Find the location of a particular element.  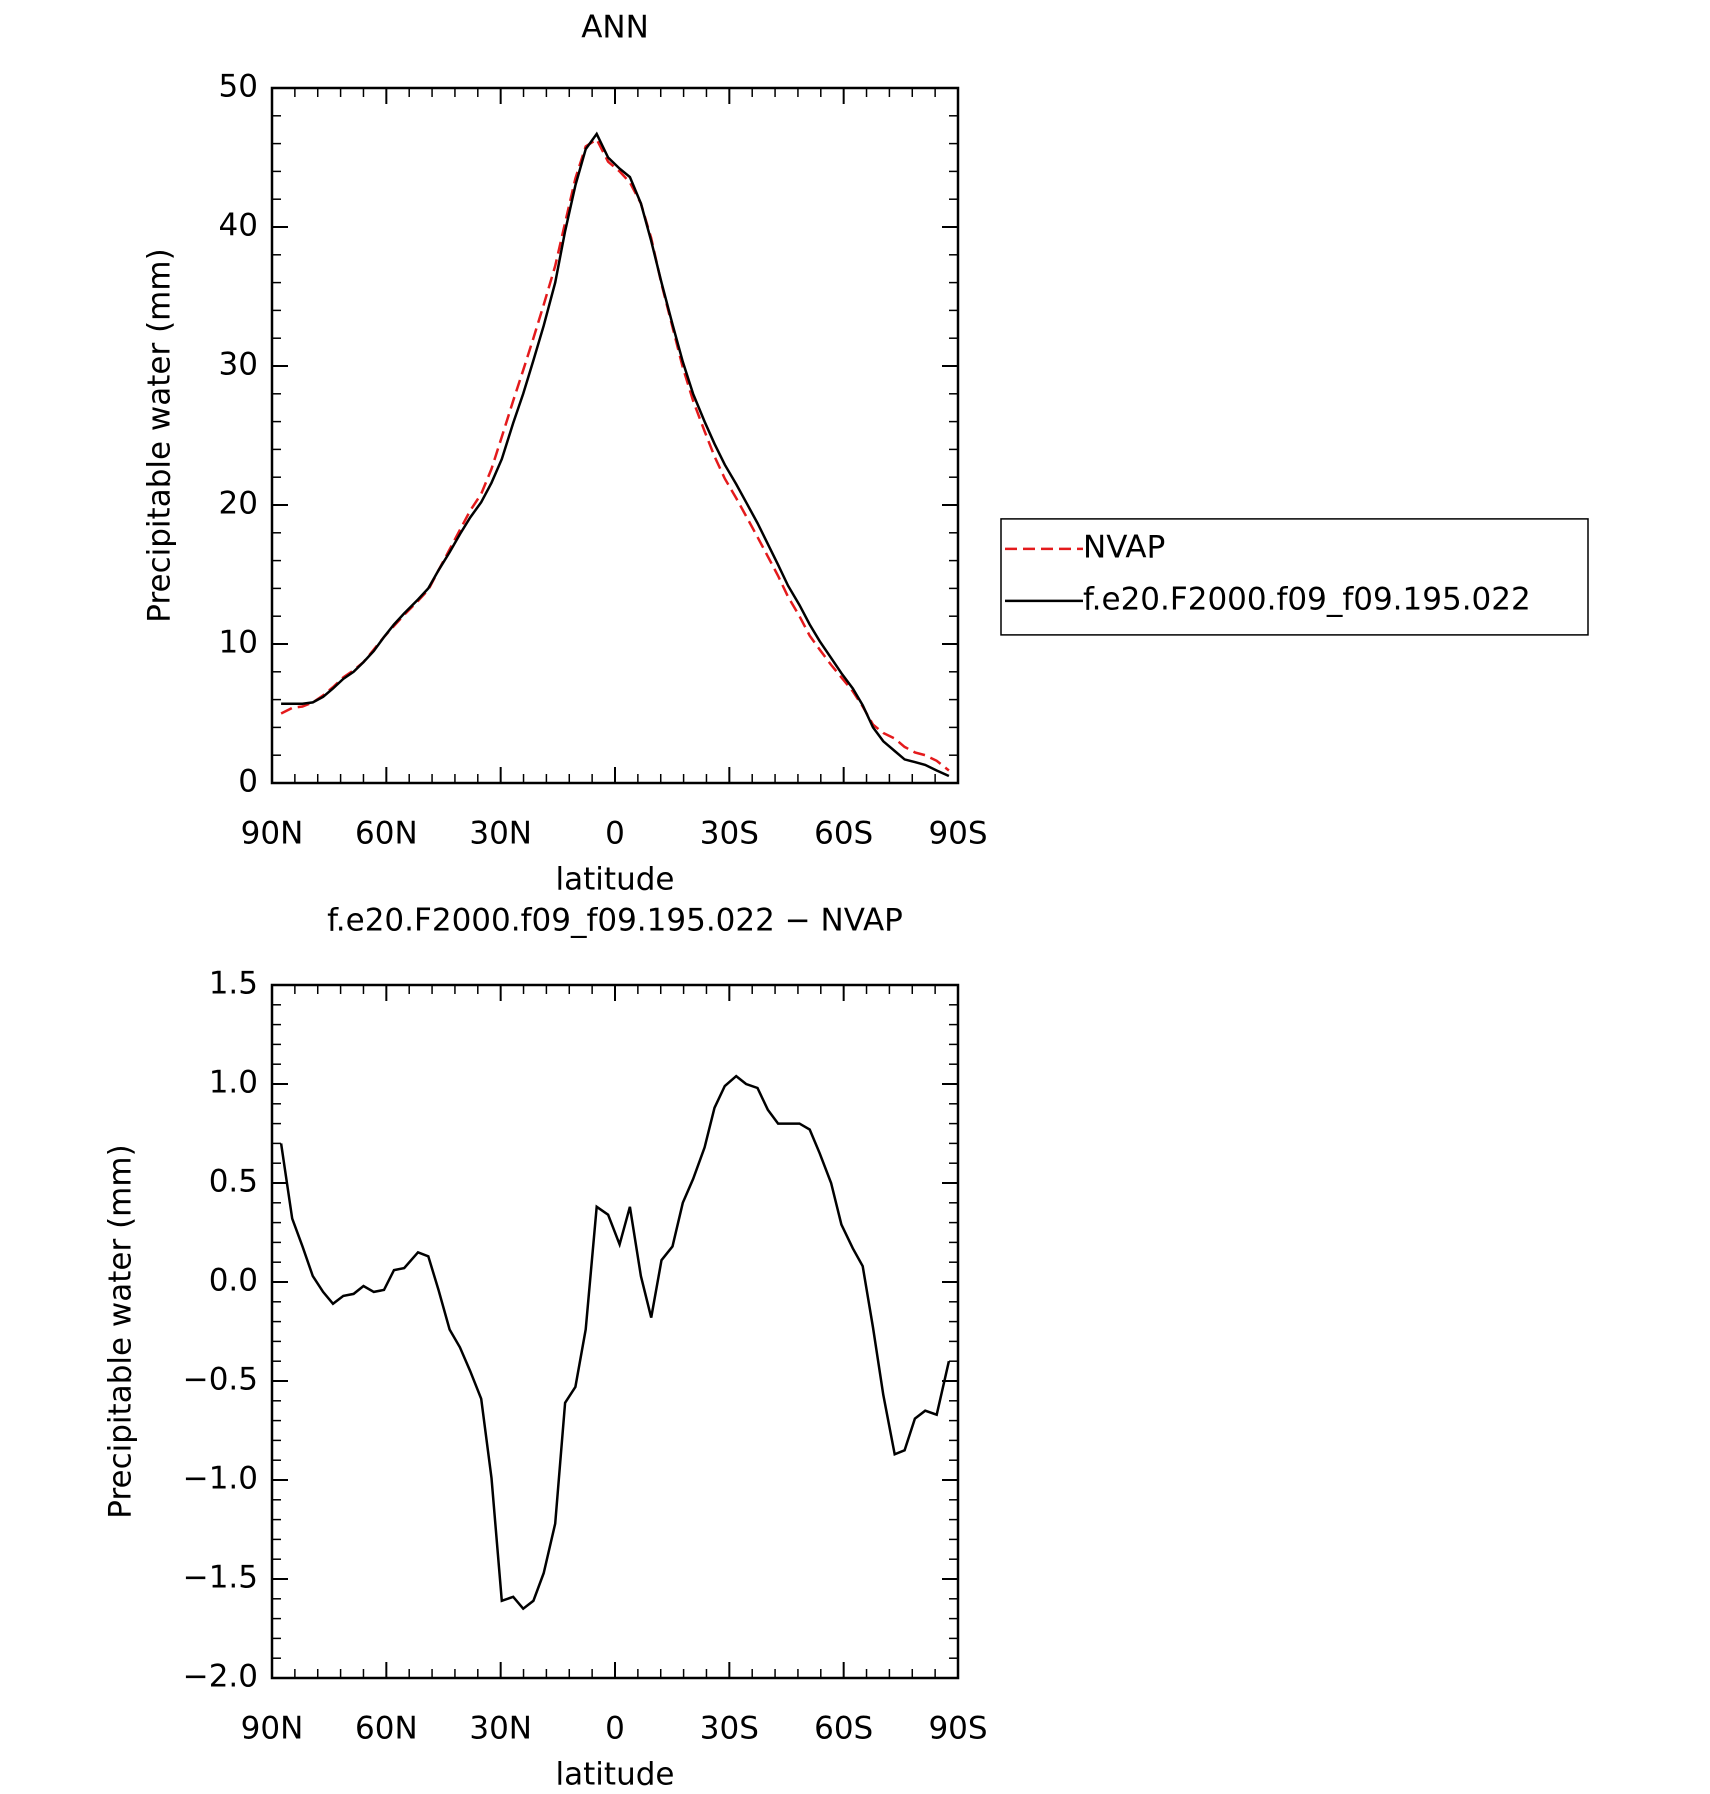

y-tick-label: 1.0 is located at coordinates (233, 1083).